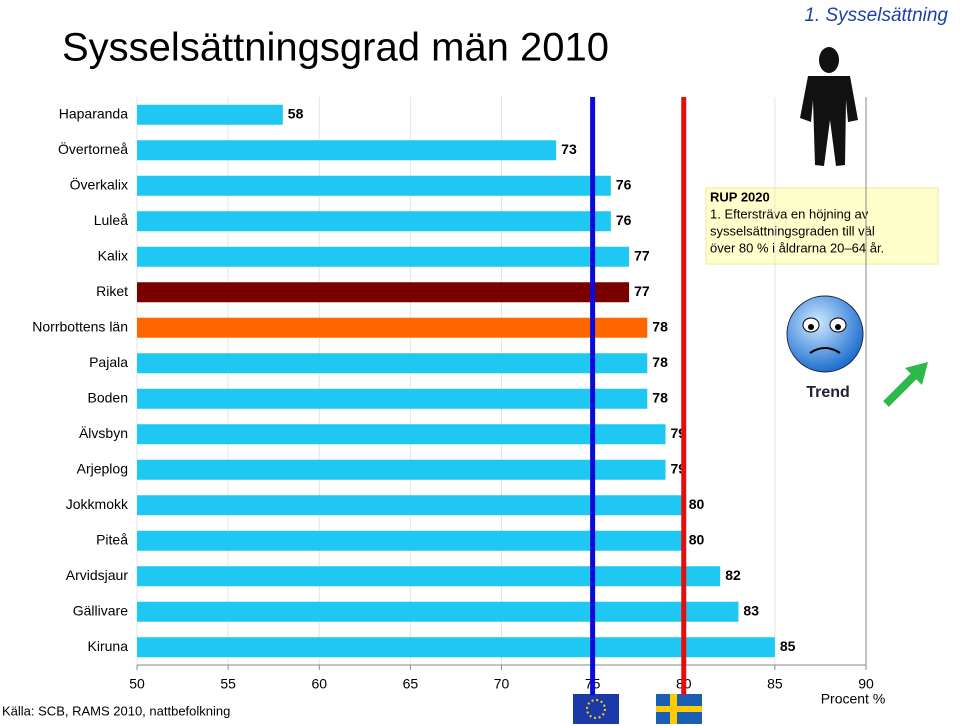 This screenshot has height=726, width=960. What do you see at coordinates (775, 684) in the screenshot?
I see `x-tick-label: 85` at bounding box center [775, 684].